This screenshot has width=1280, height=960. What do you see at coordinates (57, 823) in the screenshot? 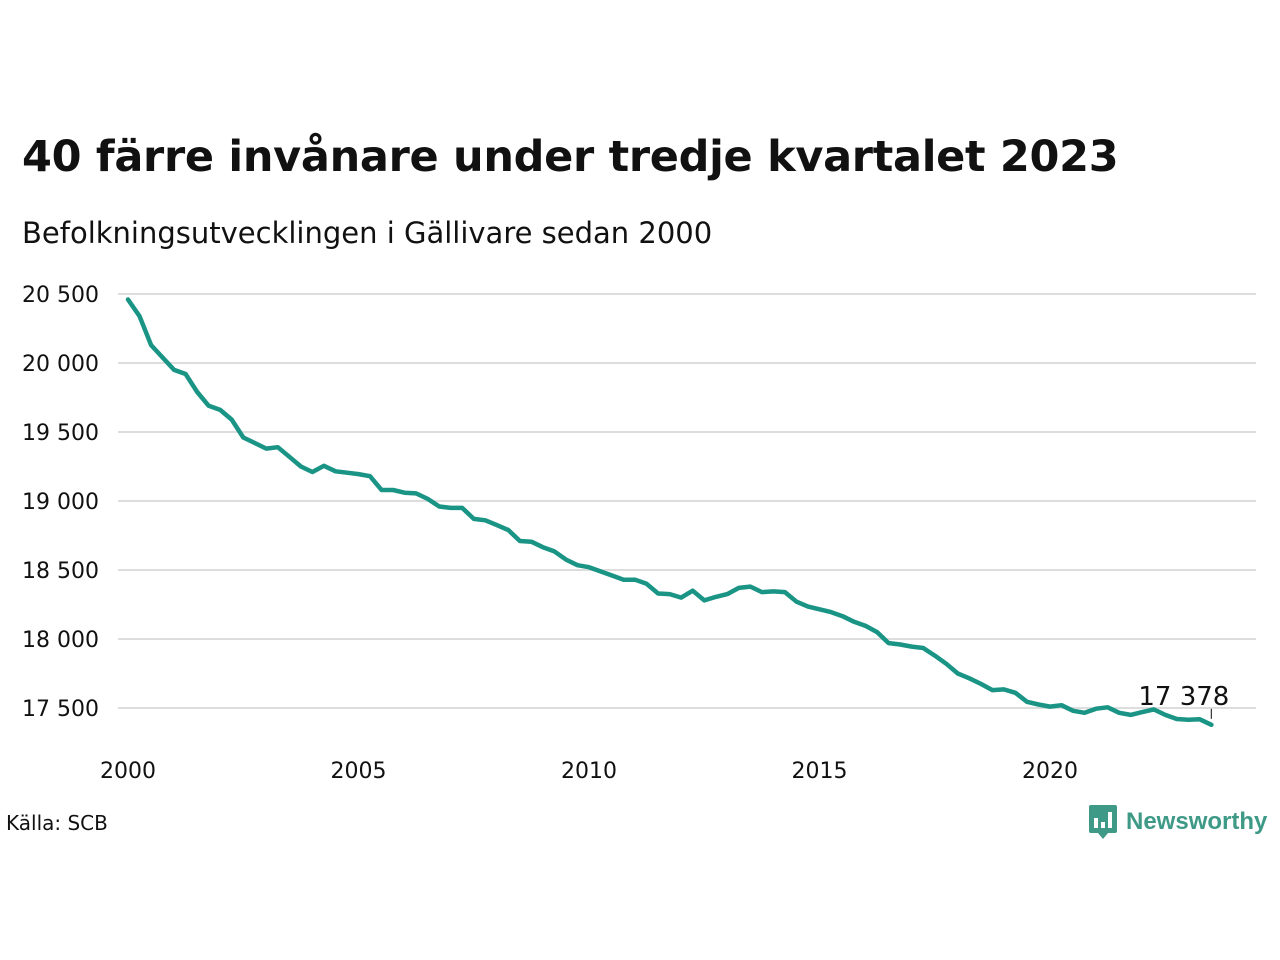
I see `source-label: Källa: SCB` at bounding box center [57, 823].